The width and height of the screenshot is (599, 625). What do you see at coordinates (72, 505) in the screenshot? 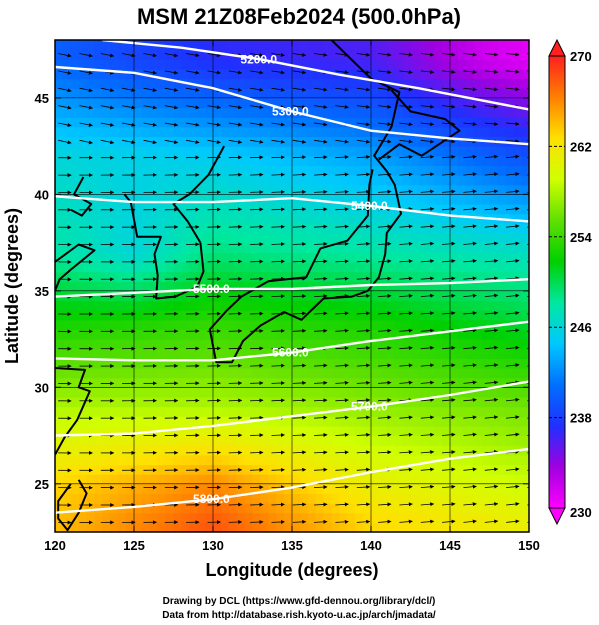
I see `coastline` at bounding box center [72, 505].